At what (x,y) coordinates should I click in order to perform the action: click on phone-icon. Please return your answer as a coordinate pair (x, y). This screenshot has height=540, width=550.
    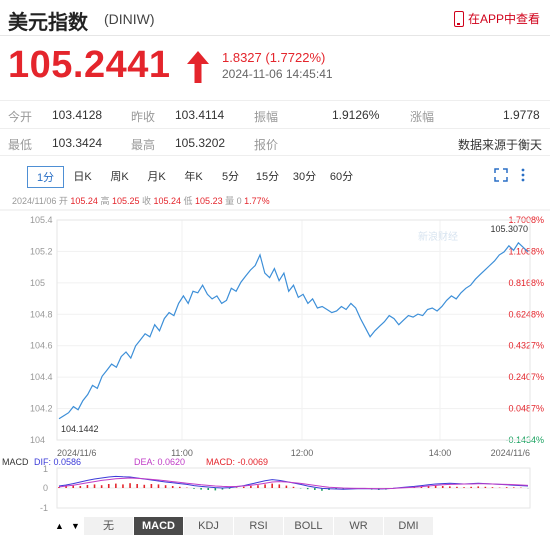
    Looking at the image, I should click on (458, 18).